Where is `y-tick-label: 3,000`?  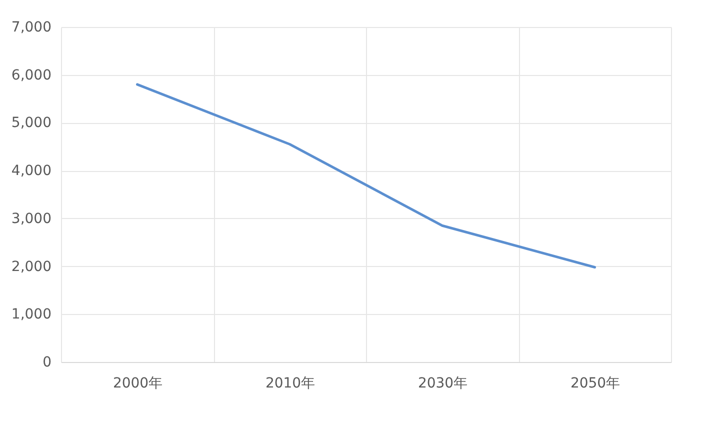
y-tick-label: 3,000 is located at coordinates (31, 218).